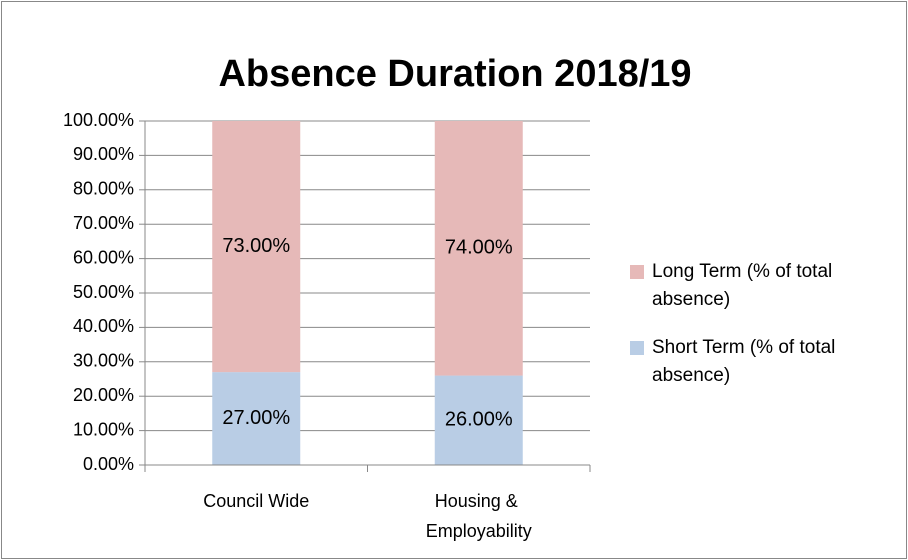 The image size is (908, 560). I want to click on data-label: 74.00%, so click(479, 248).